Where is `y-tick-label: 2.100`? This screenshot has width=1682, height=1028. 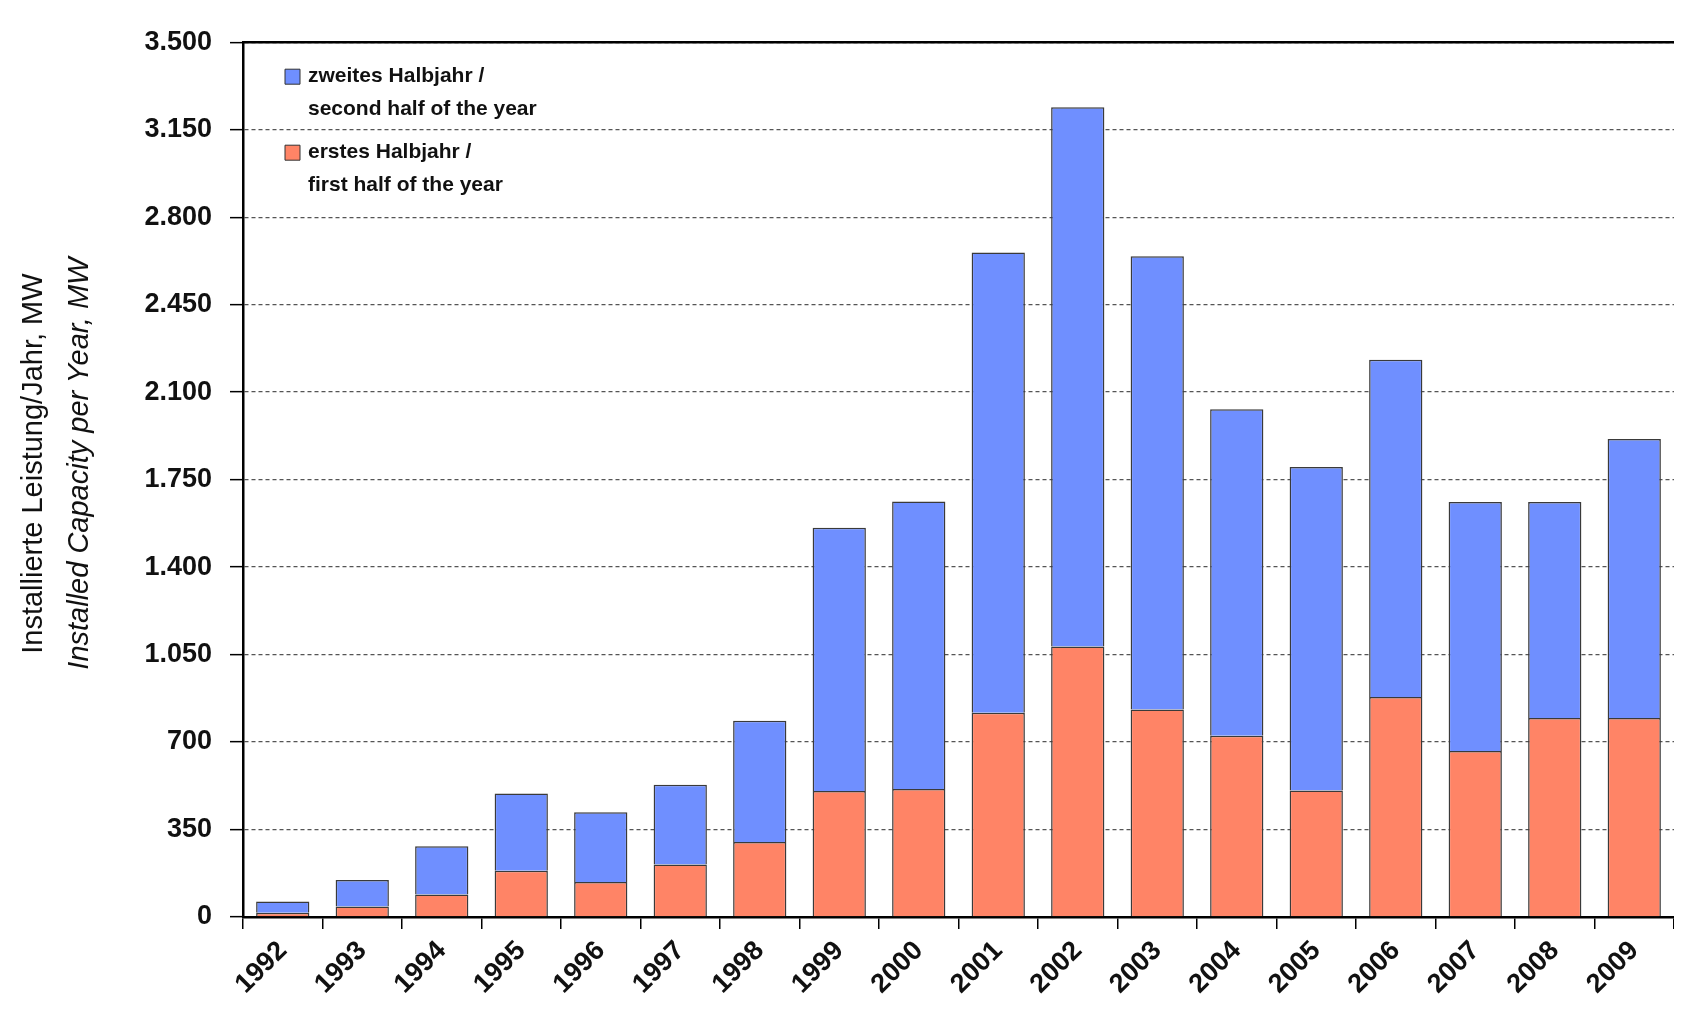 y-tick-label: 2.100 is located at coordinates (178, 390).